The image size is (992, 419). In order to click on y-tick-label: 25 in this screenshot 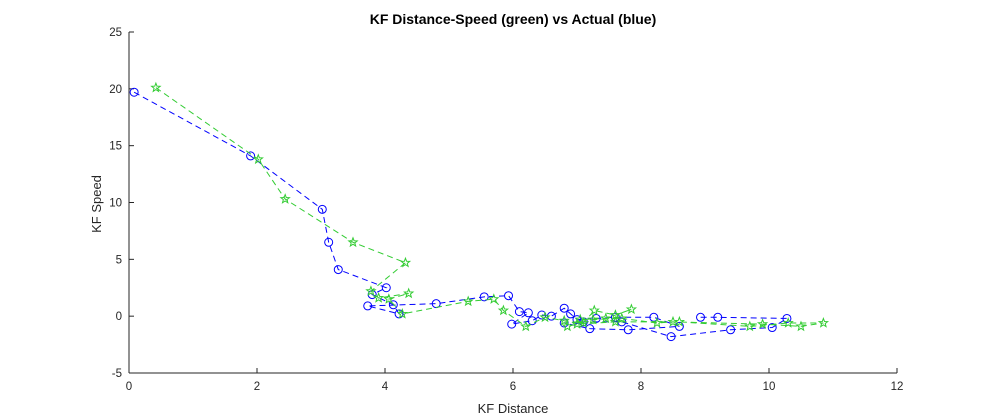, I will do `click(115, 33)`.